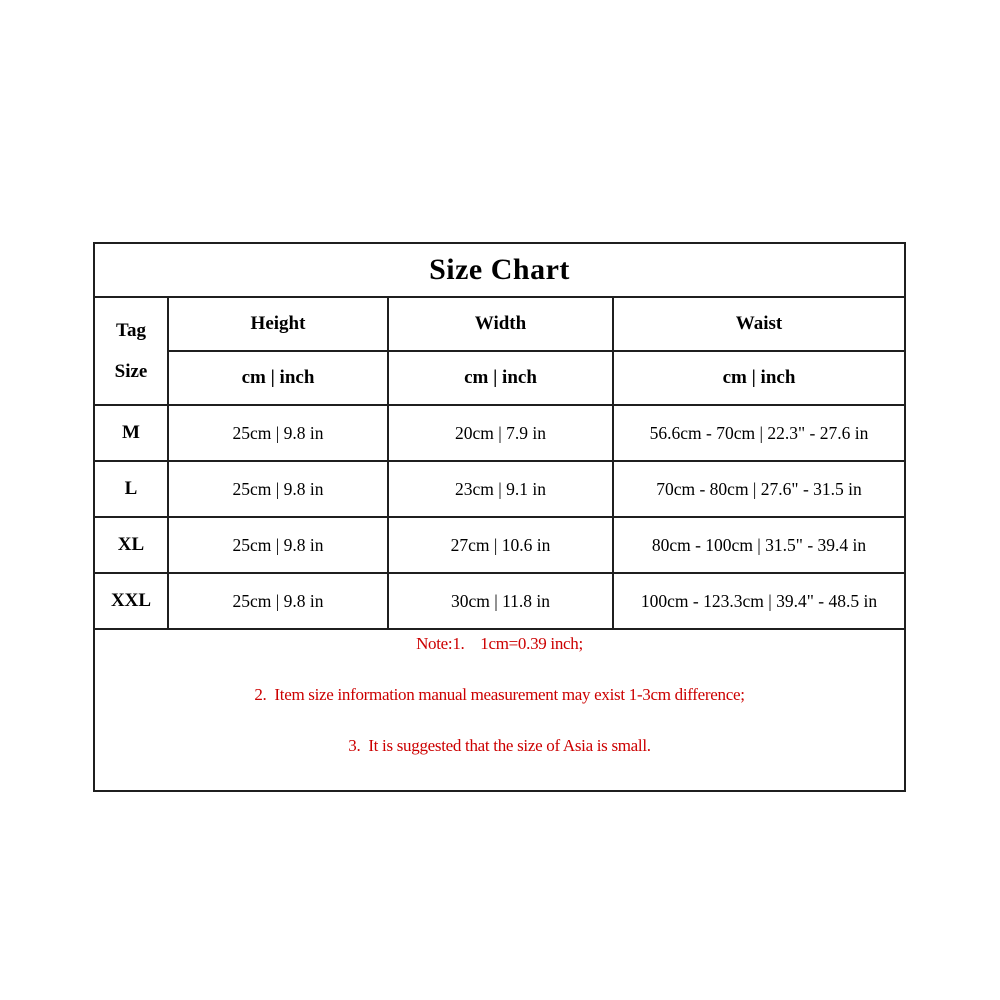 Image resolution: width=1000 pixels, height=1000 pixels. I want to click on height-value-m: 25cm | 9.8 in, so click(278, 433).